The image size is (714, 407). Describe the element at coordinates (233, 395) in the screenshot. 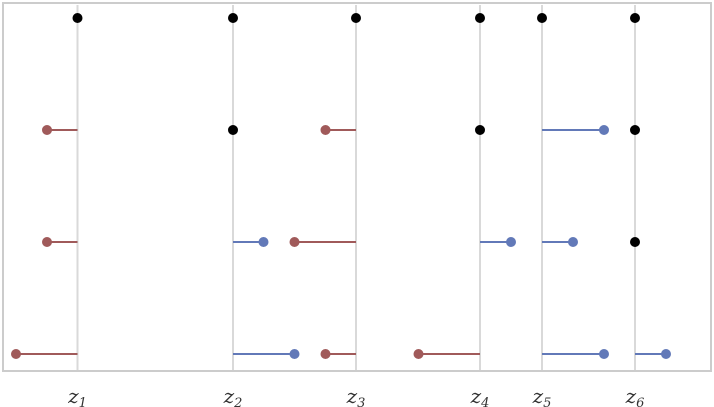

I see `x-tick-label-z2: z2` at that location.